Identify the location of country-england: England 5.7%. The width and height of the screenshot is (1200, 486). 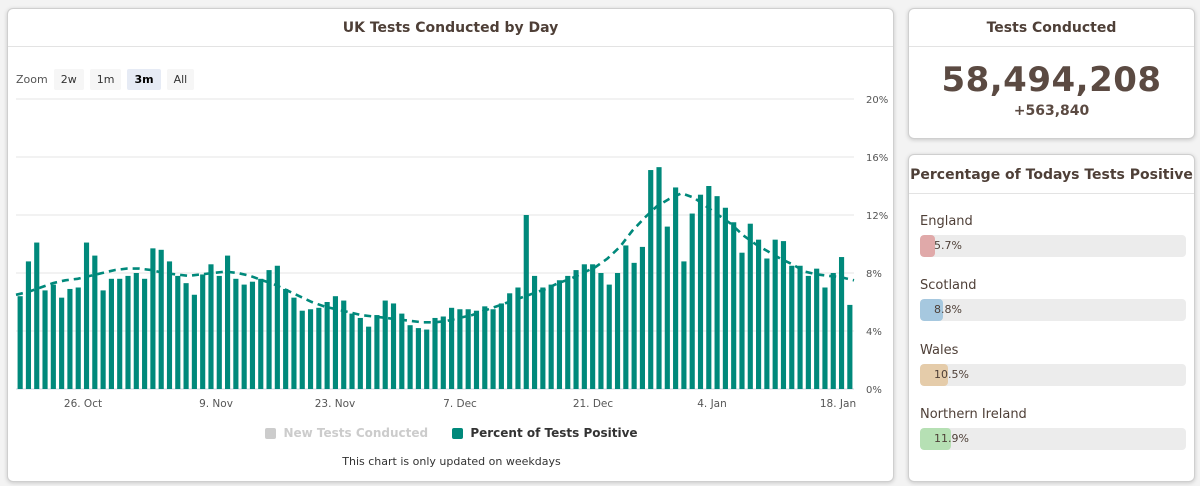
(1053, 235).